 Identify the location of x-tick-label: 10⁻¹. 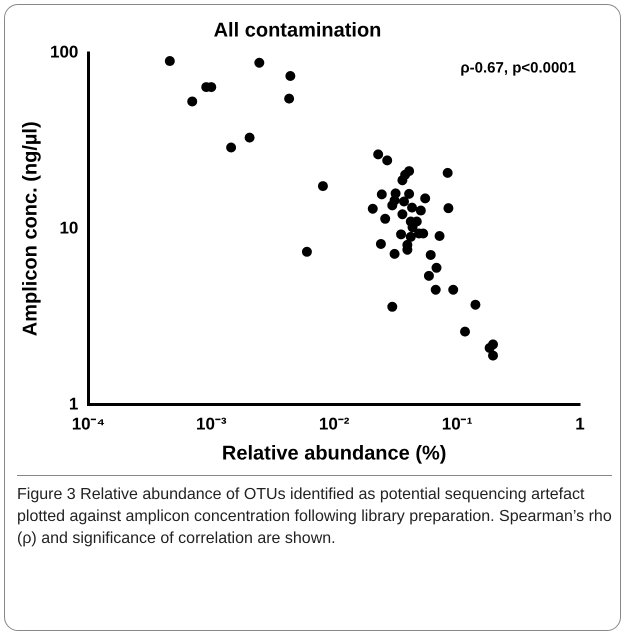
(457, 424).